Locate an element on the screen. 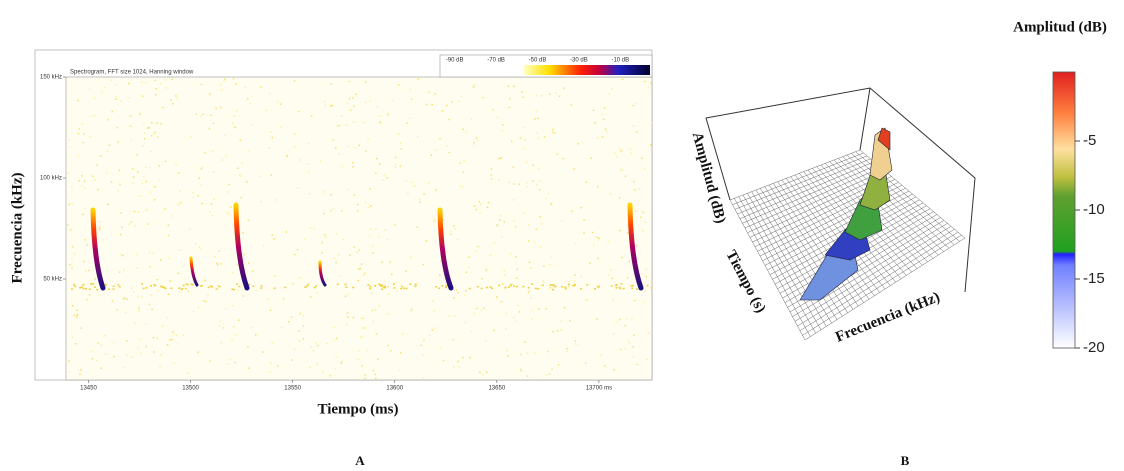  x-tick-label: 13500 is located at coordinates (190, 389).